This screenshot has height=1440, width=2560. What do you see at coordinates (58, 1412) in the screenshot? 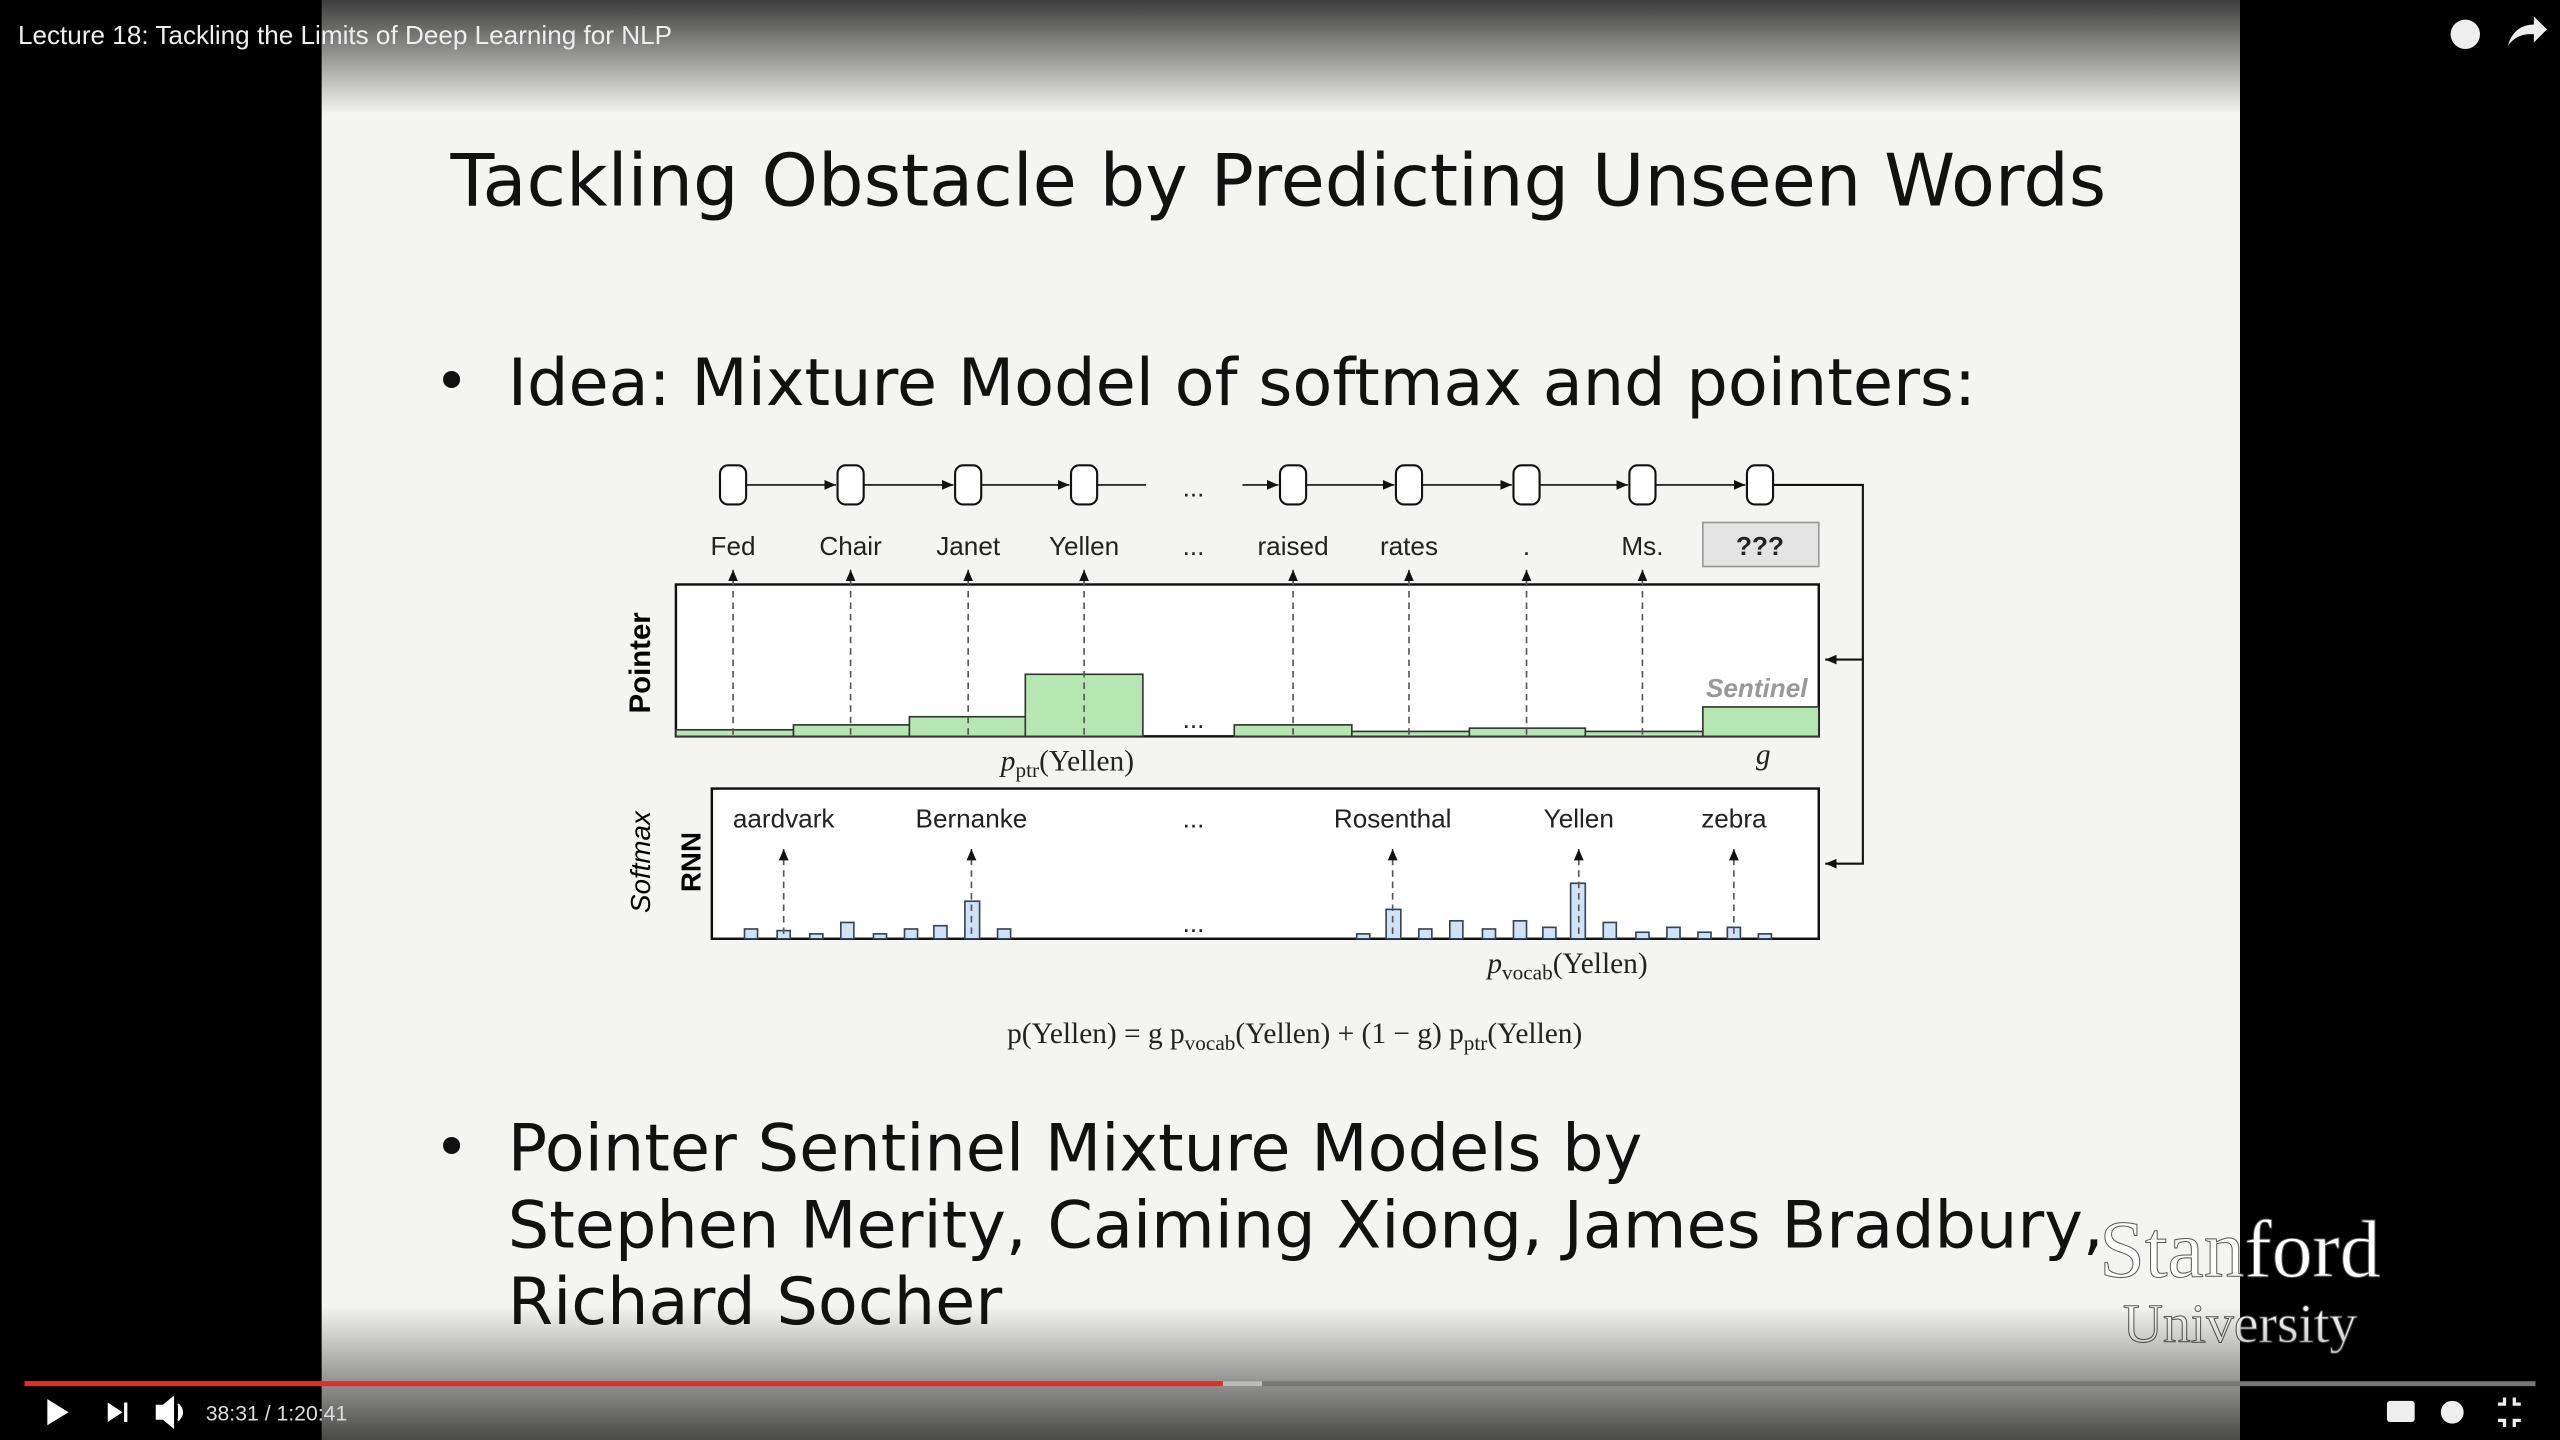
I see `play-button` at bounding box center [58, 1412].